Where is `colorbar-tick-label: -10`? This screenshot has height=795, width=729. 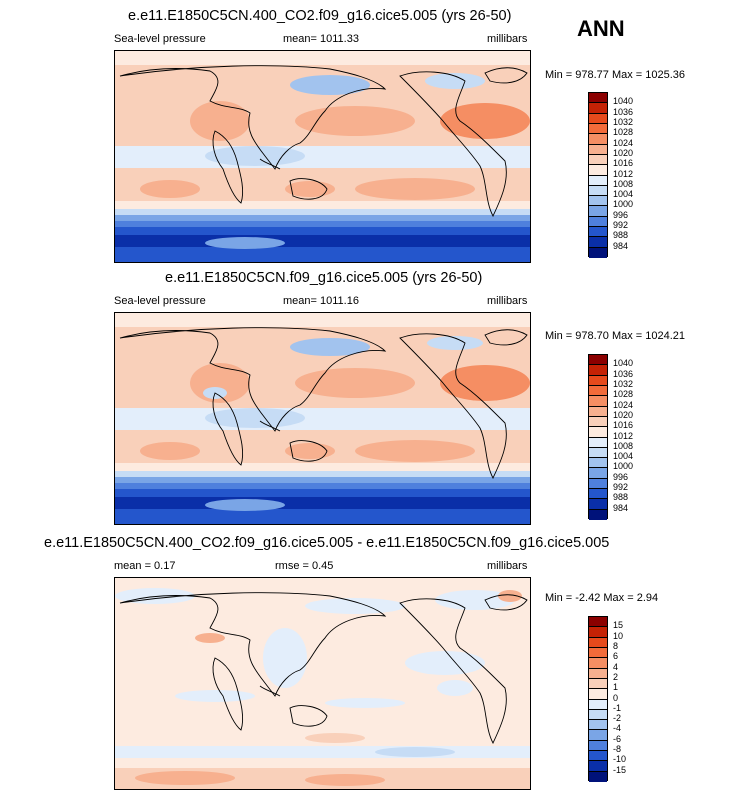 colorbar-tick-label: -10 is located at coordinates (620, 759).